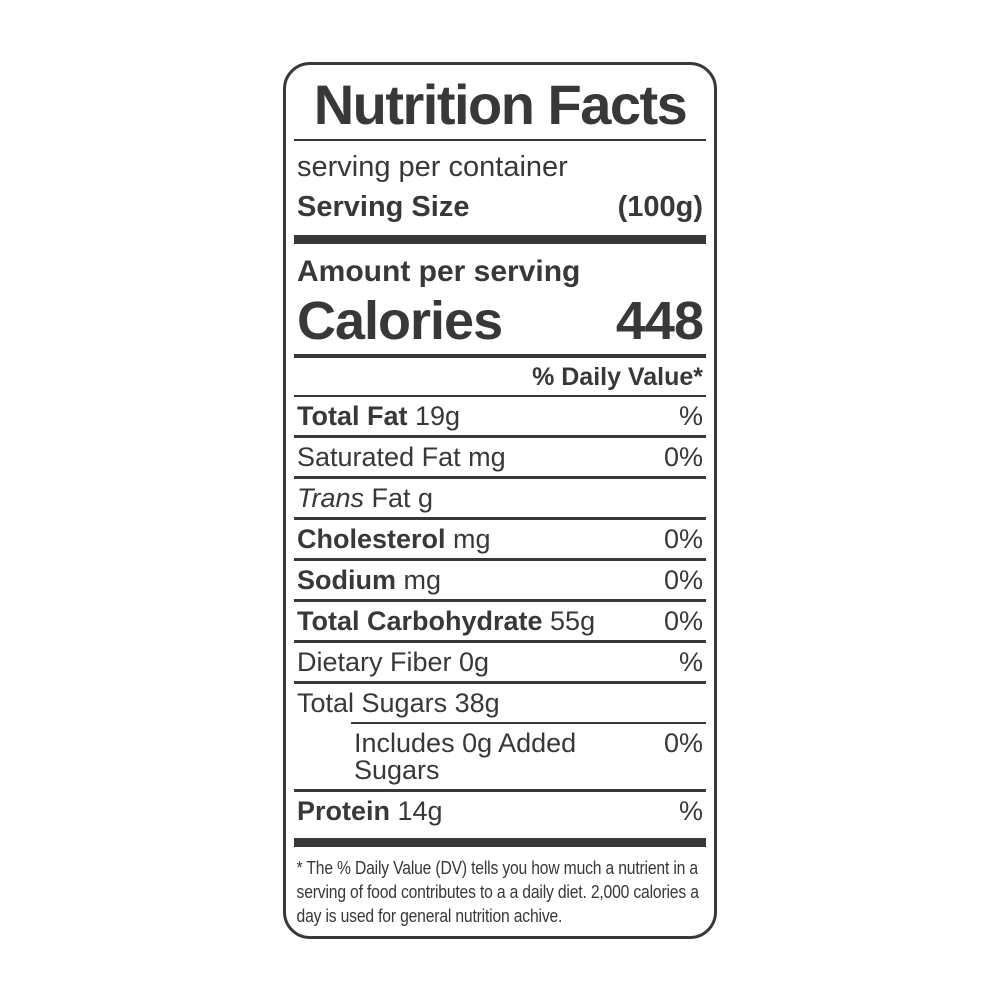 This screenshot has height=1000, width=1000. I want to click on nutrient-name: Trans Fat g, so click(365, 498).